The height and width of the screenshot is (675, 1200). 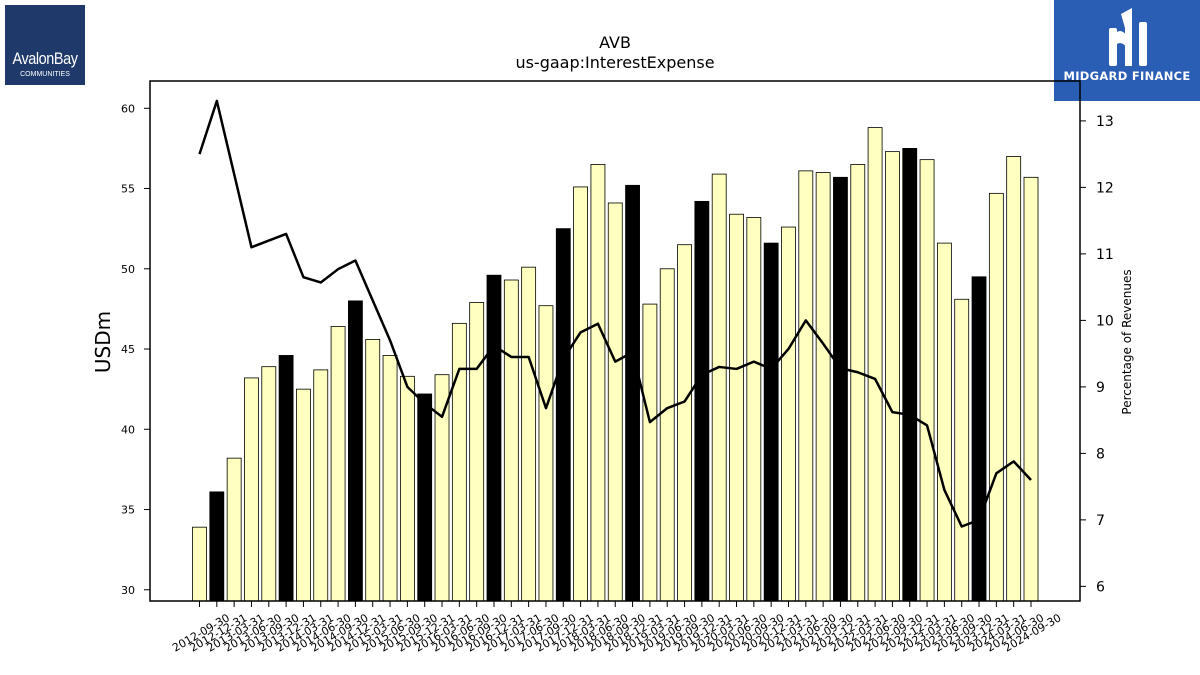 I want to click on avalonbay-logo-name: AvalonBay, so click(x=45, y=58).